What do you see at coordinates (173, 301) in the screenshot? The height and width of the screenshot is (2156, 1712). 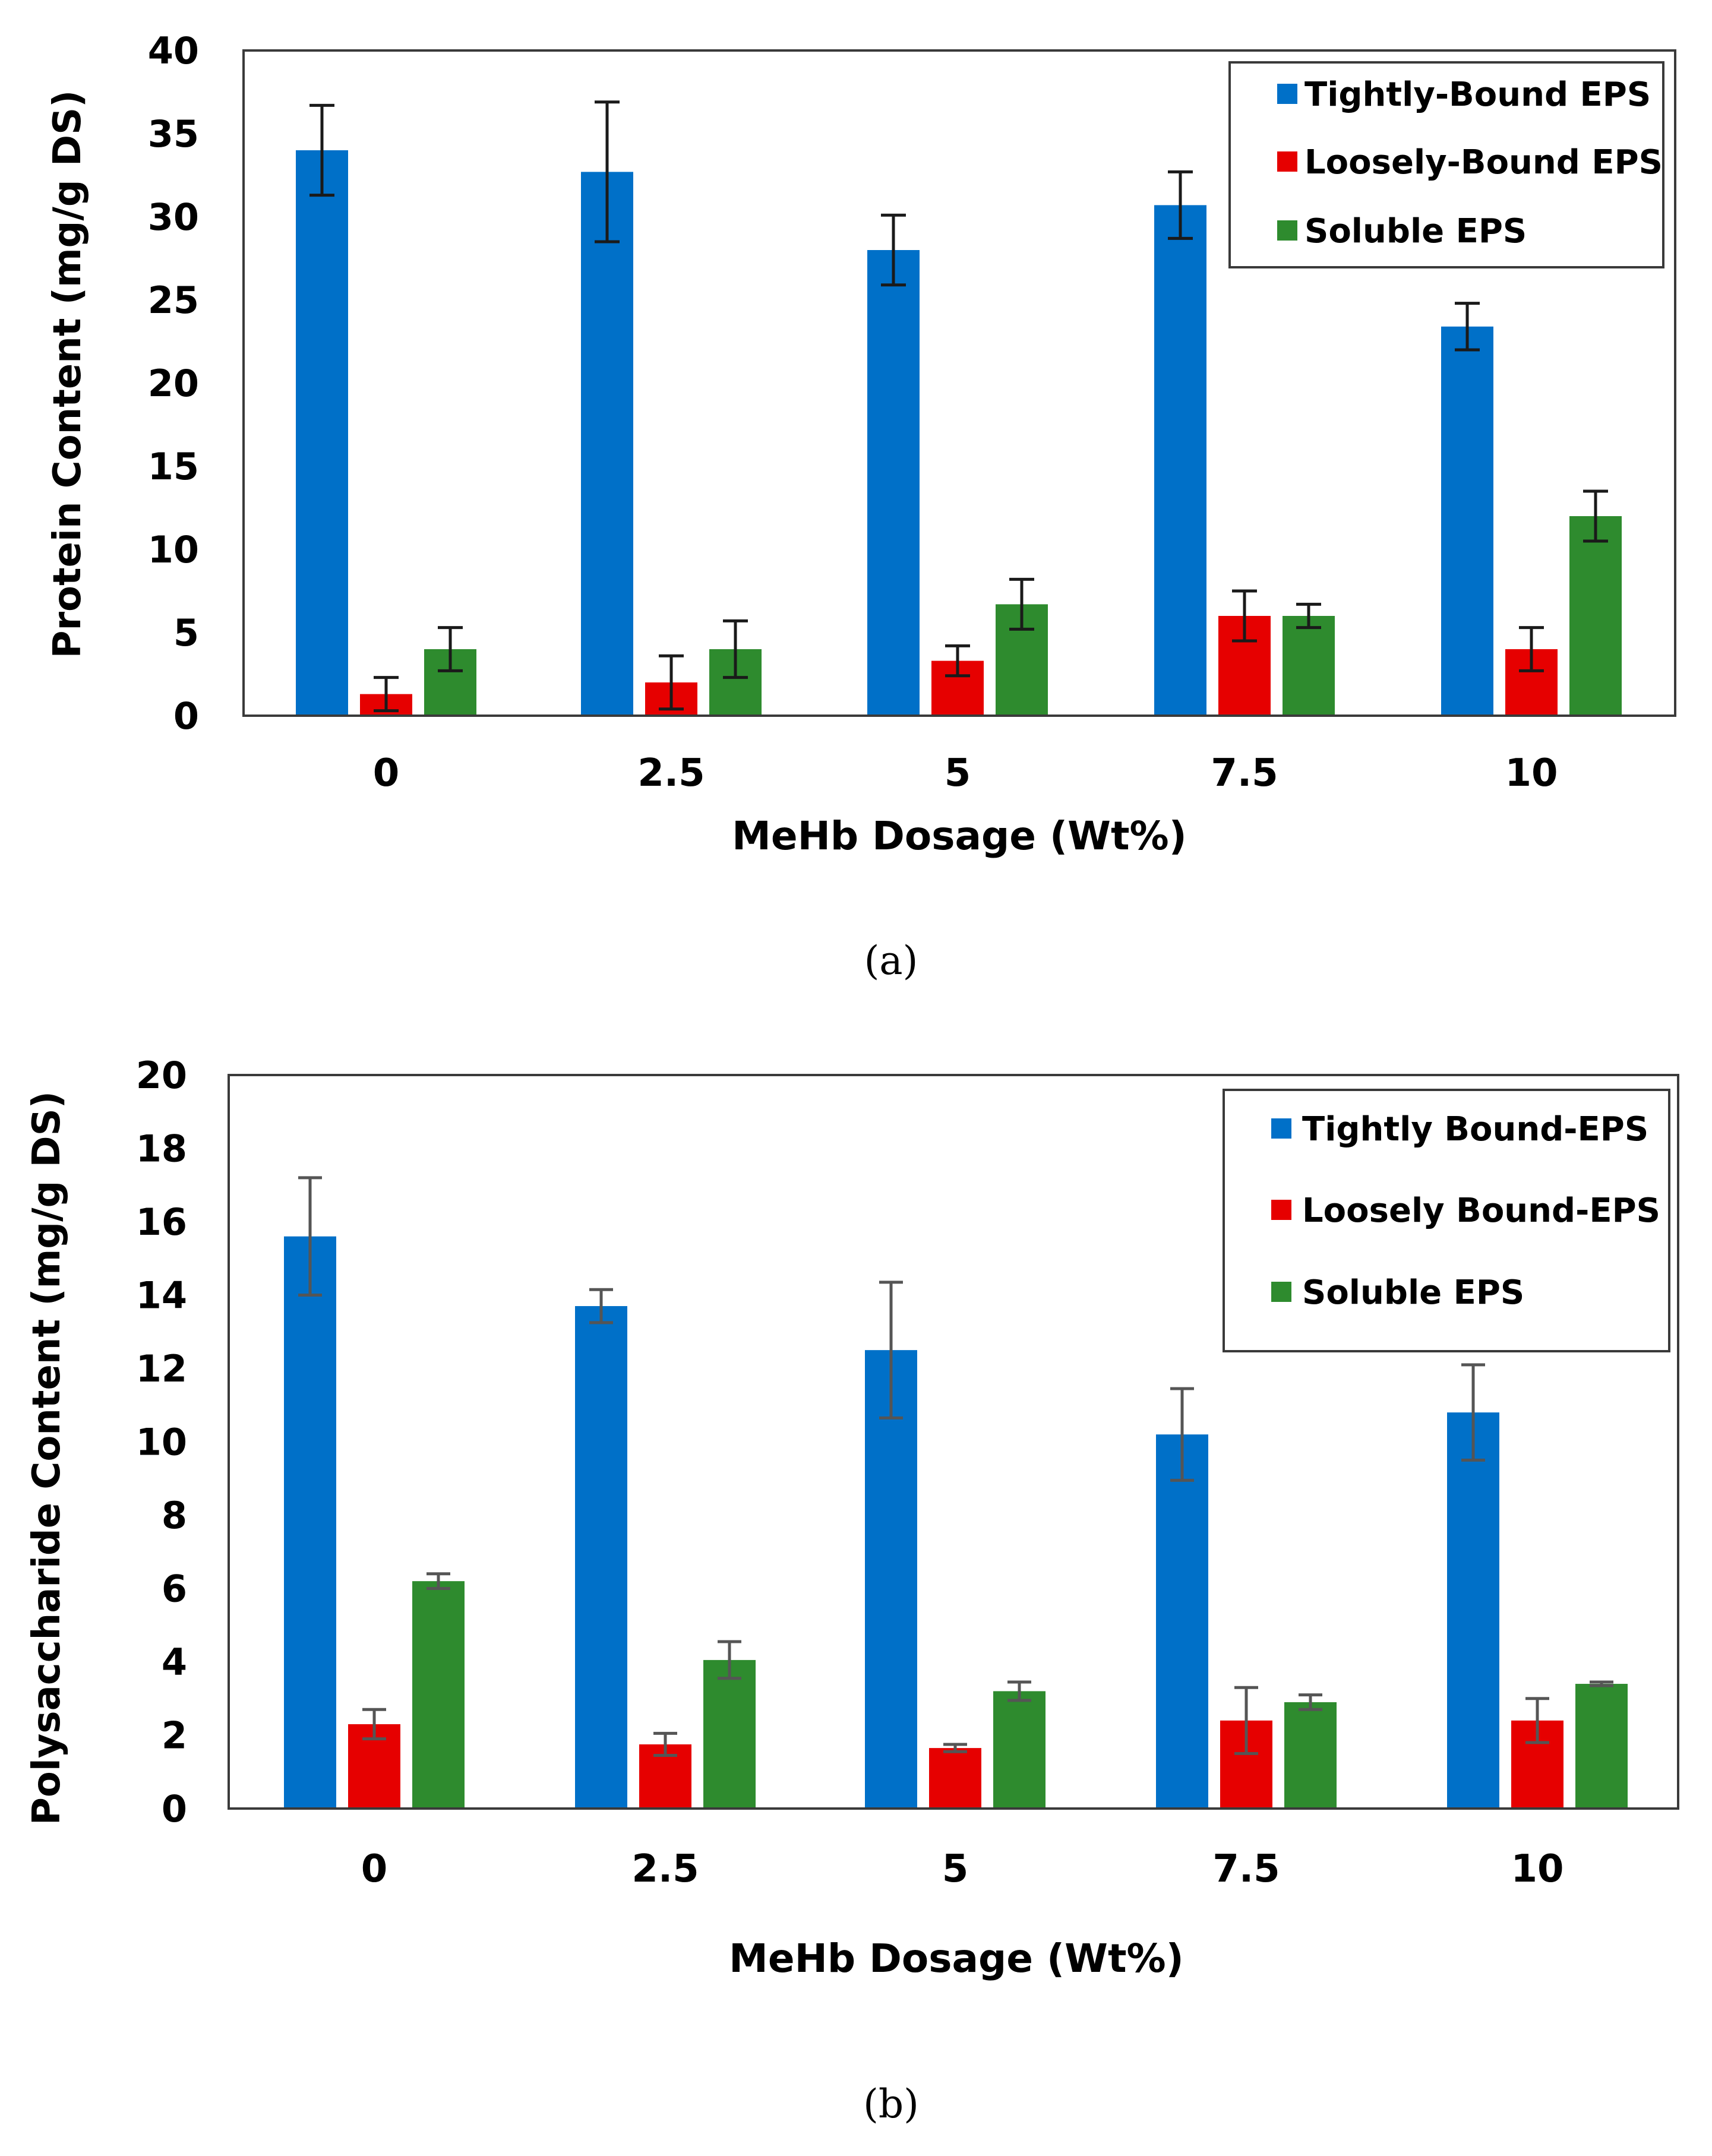 I see `y-tick-label: 25` at bounding box center [173, 301].